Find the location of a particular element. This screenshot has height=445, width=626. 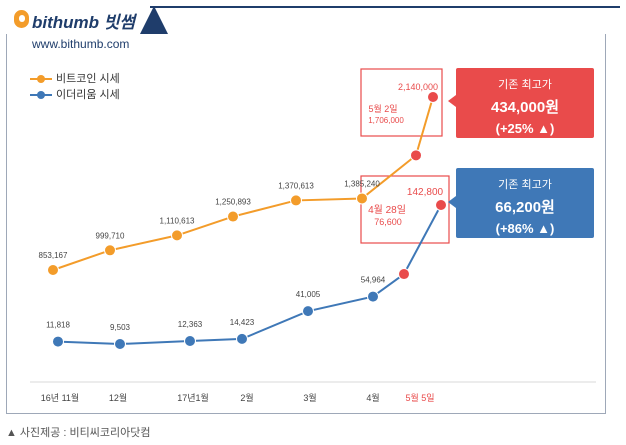

btc-data-label: 1,110,613 is located at coordinates (178, 220).